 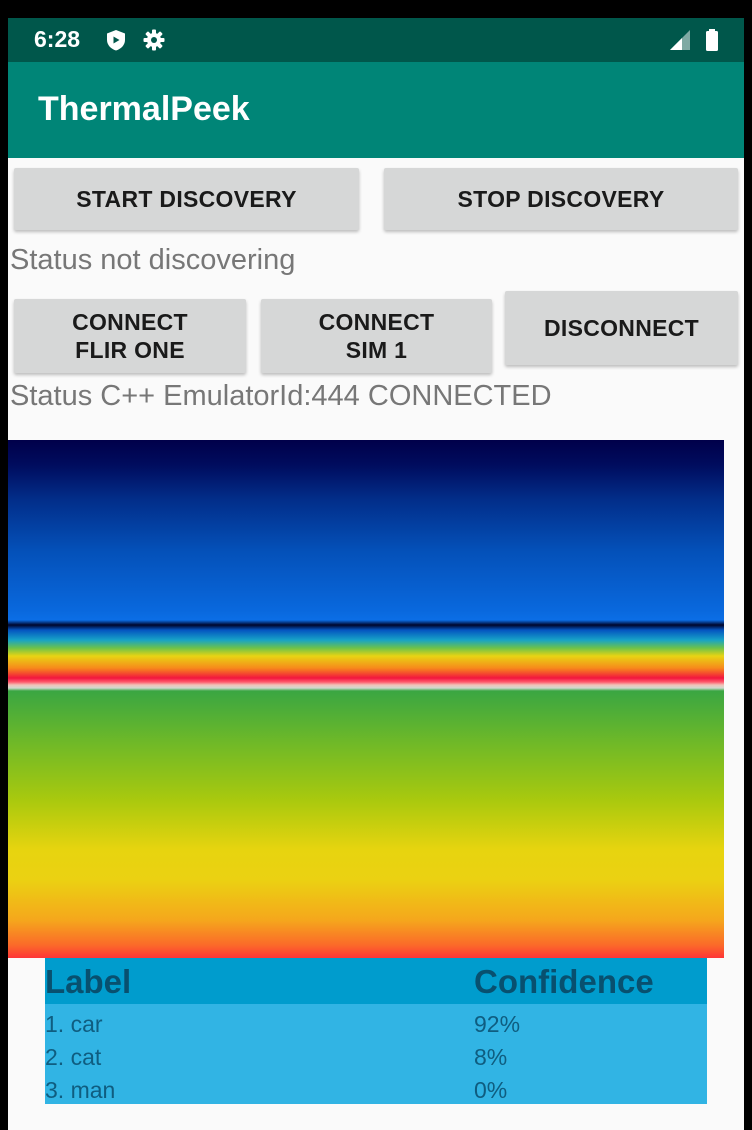 What do you see at coordinates (497, 1024) in the screenshot?
I see `row-confidence: 92%` at bounding box center [497, 1024].